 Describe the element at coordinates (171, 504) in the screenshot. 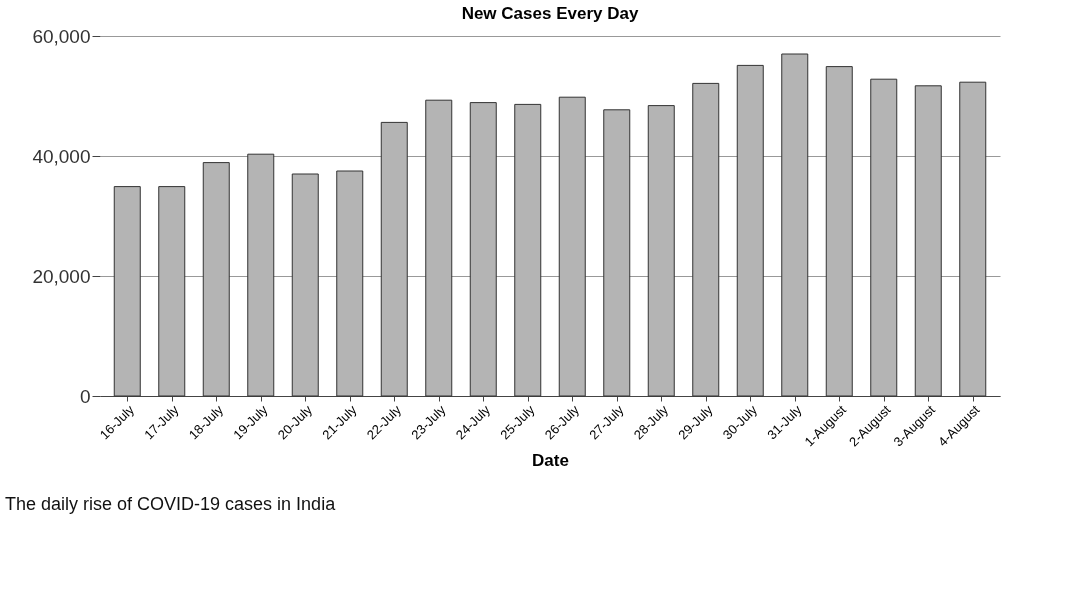

I see `text: The daily rise of COVID-19 cases in India` at that location.